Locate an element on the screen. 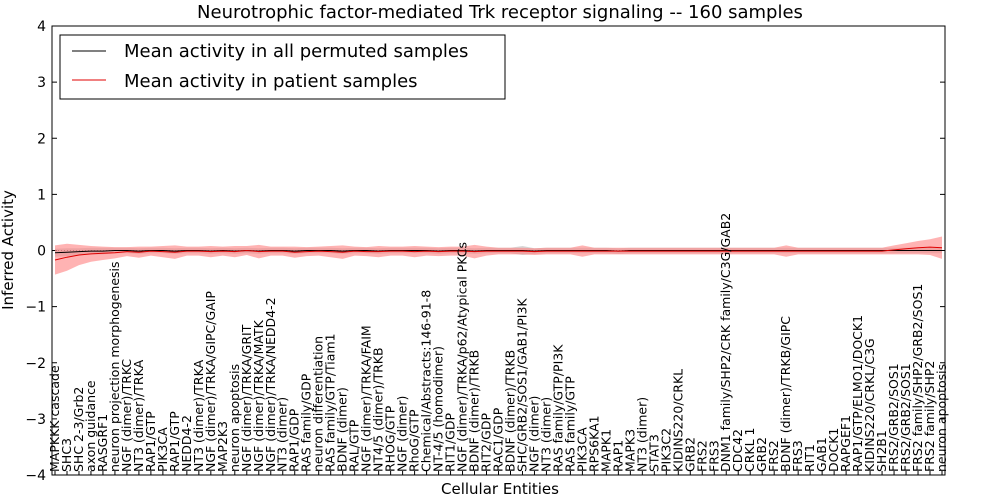 The image size is (1000, 500). y-tick-label: −1 is located at coordinates (35, 308).